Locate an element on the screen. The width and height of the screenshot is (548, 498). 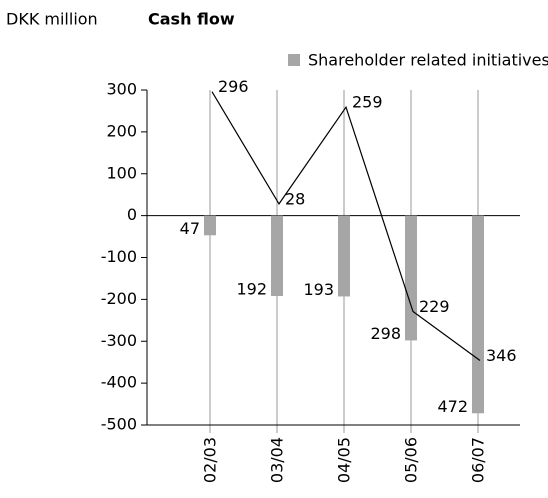
legend-label: Shareholder related initiatives is located at coordinates (428, 60).